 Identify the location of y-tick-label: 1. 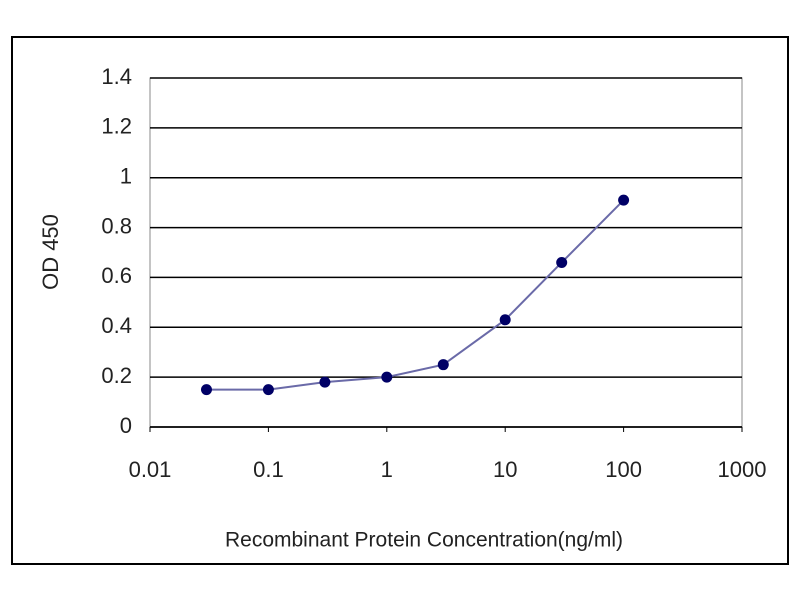
(126, 176).